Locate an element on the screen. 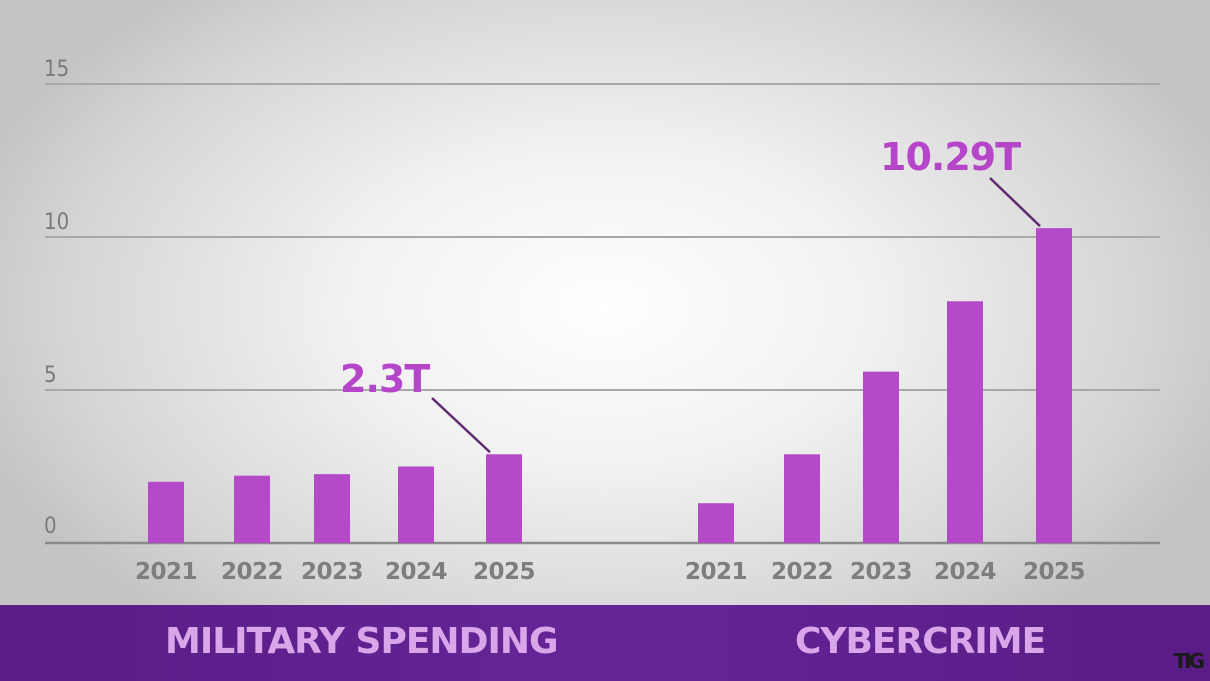 Image resolution: width=1210 pixels, height=681 pixels. bar-0-2024 is located at coordinates (416, 504).